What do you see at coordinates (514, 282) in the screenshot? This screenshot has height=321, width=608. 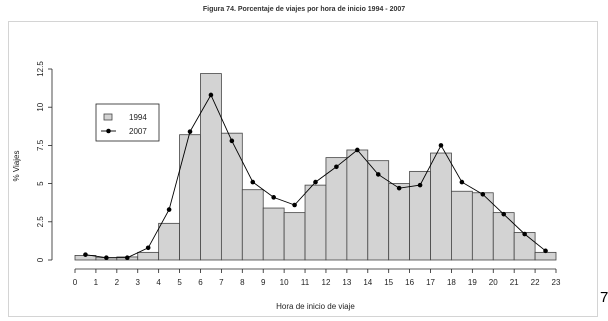 I see `x-tick-label-21: 21` at bounding box center [514, 282].